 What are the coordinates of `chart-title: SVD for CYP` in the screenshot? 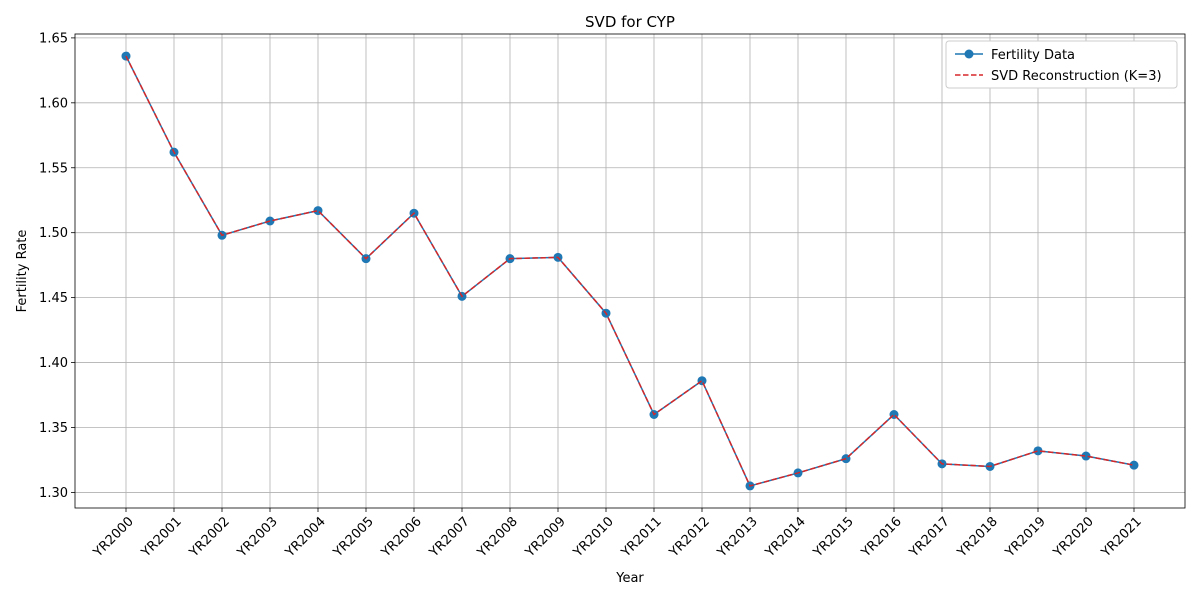 It's located at (630, 22).